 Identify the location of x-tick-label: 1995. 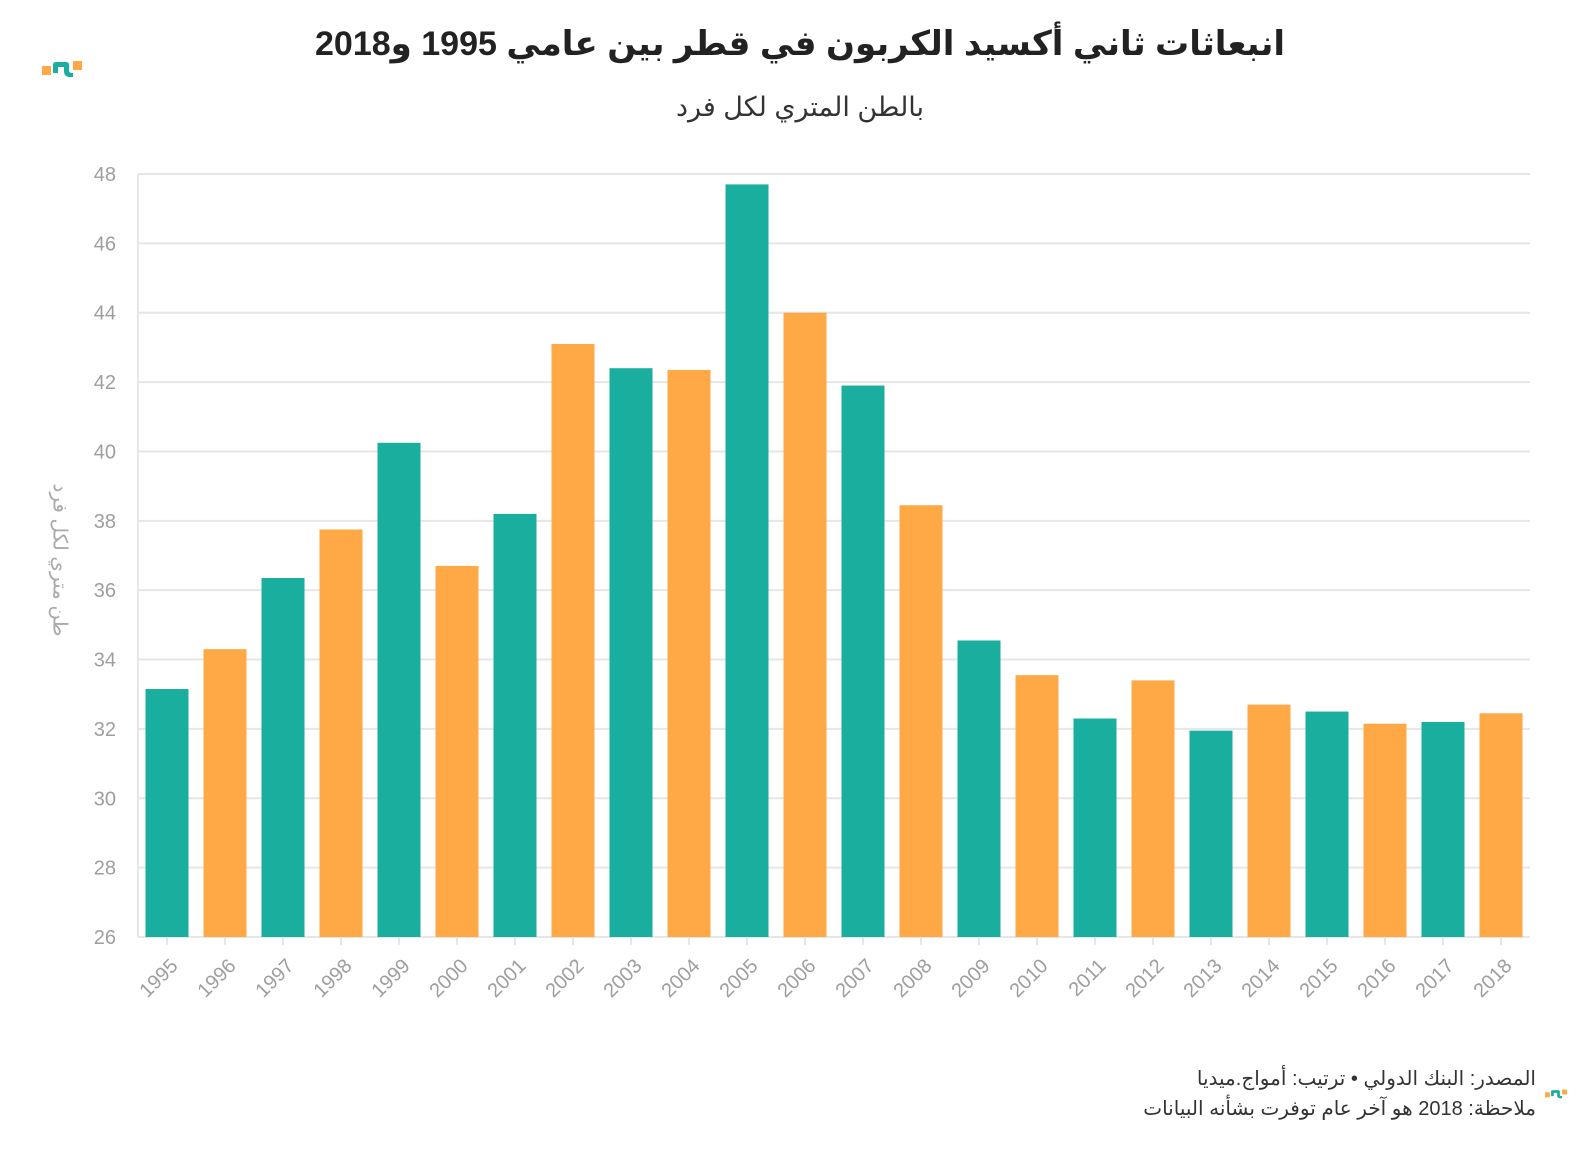
(159, 978).